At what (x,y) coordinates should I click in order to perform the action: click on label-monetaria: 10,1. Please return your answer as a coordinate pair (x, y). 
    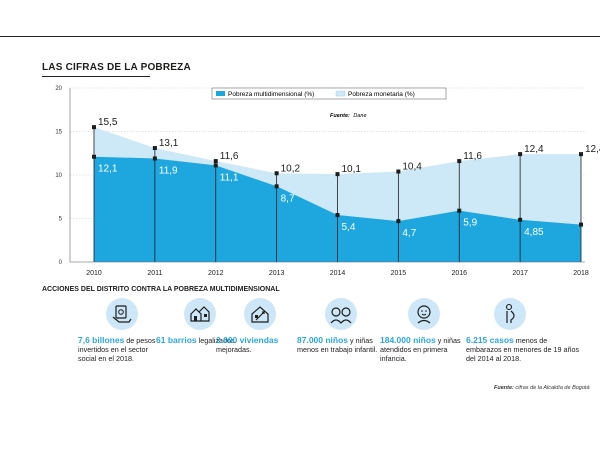
    Looking at the image, I should click on (352, 169).